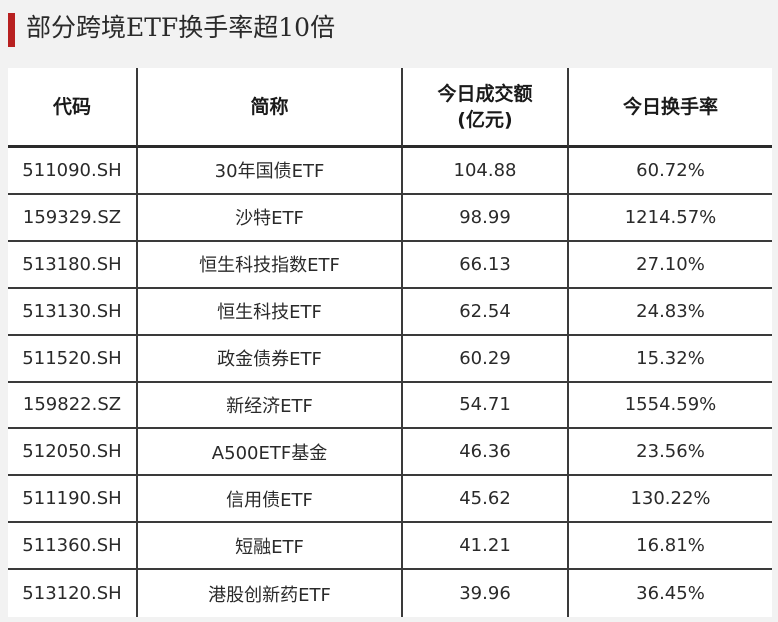 The image size is (778, 622). Describe the element at coordinates (670, 171) in the screenshot. I see `cell-rate: 60.72%` at that location.